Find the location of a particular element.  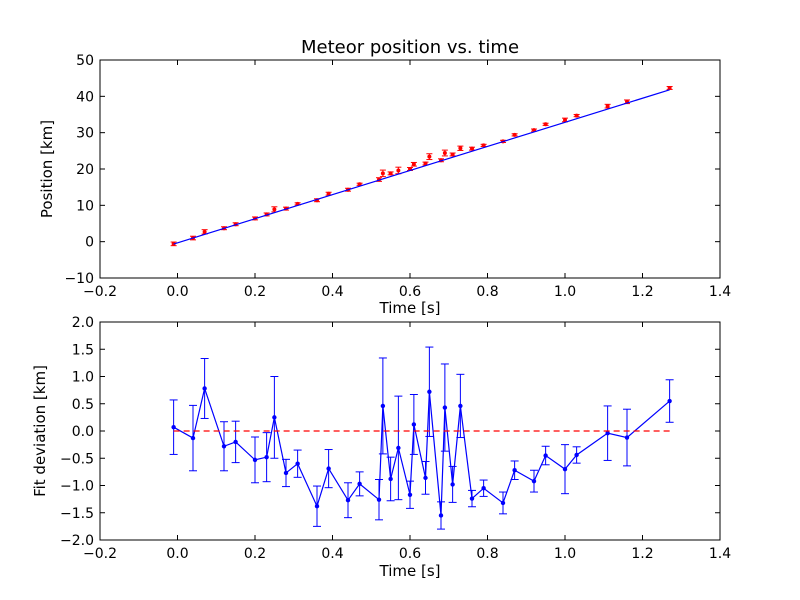

y-tick-label: −10 is located at coordinates (79, 279).